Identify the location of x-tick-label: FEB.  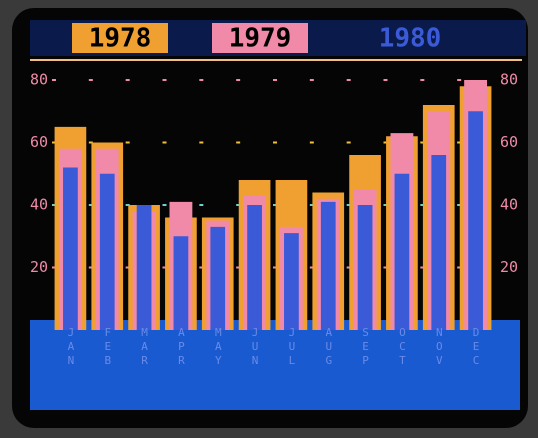
(107, 347).